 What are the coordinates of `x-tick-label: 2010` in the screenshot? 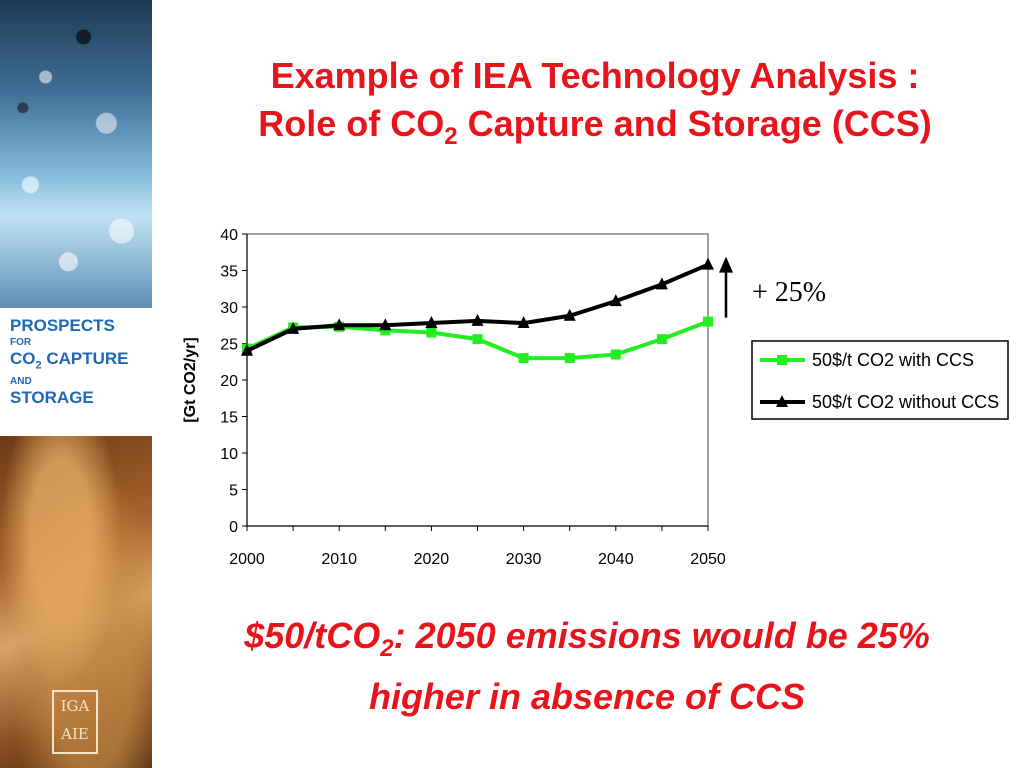 It's located at (339, 559).